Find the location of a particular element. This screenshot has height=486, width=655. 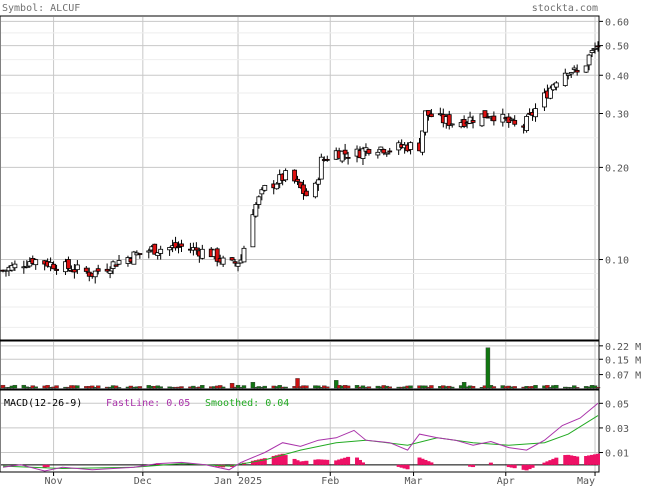

chart-header: Symbol: ALCUF stockta.com is located at coordinates (300, 8).